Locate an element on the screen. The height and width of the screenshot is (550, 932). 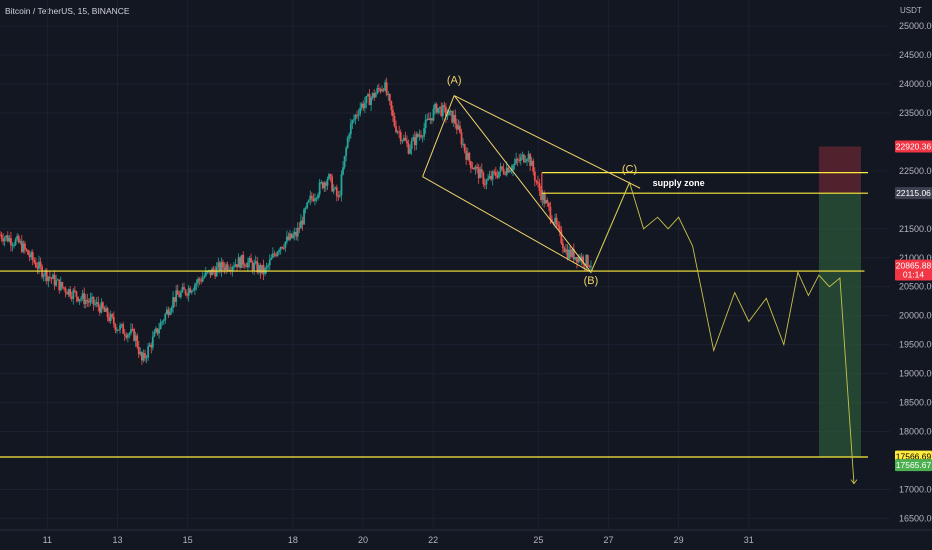
x-tick-label: 13 is located at coordinates (117, 540).